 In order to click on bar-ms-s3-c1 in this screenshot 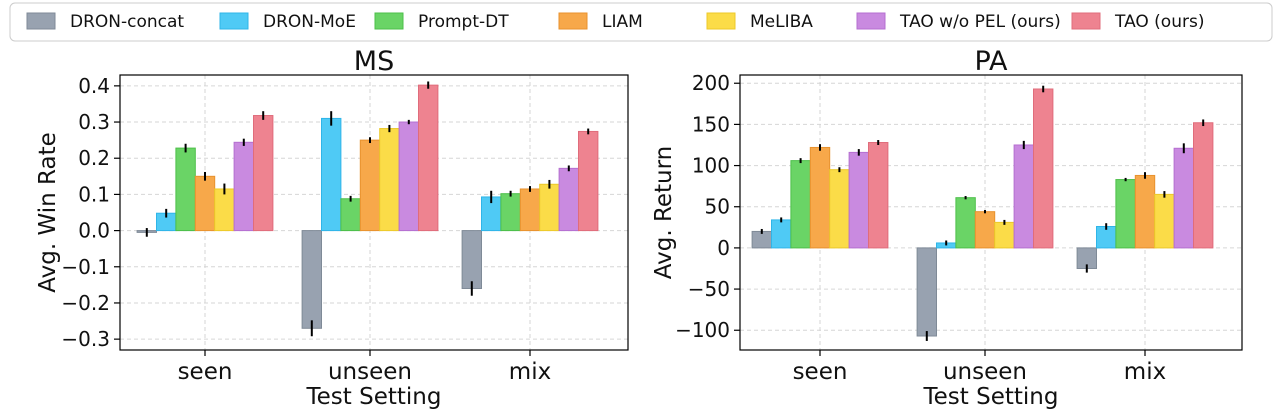, I will do `click(370, 185)`.